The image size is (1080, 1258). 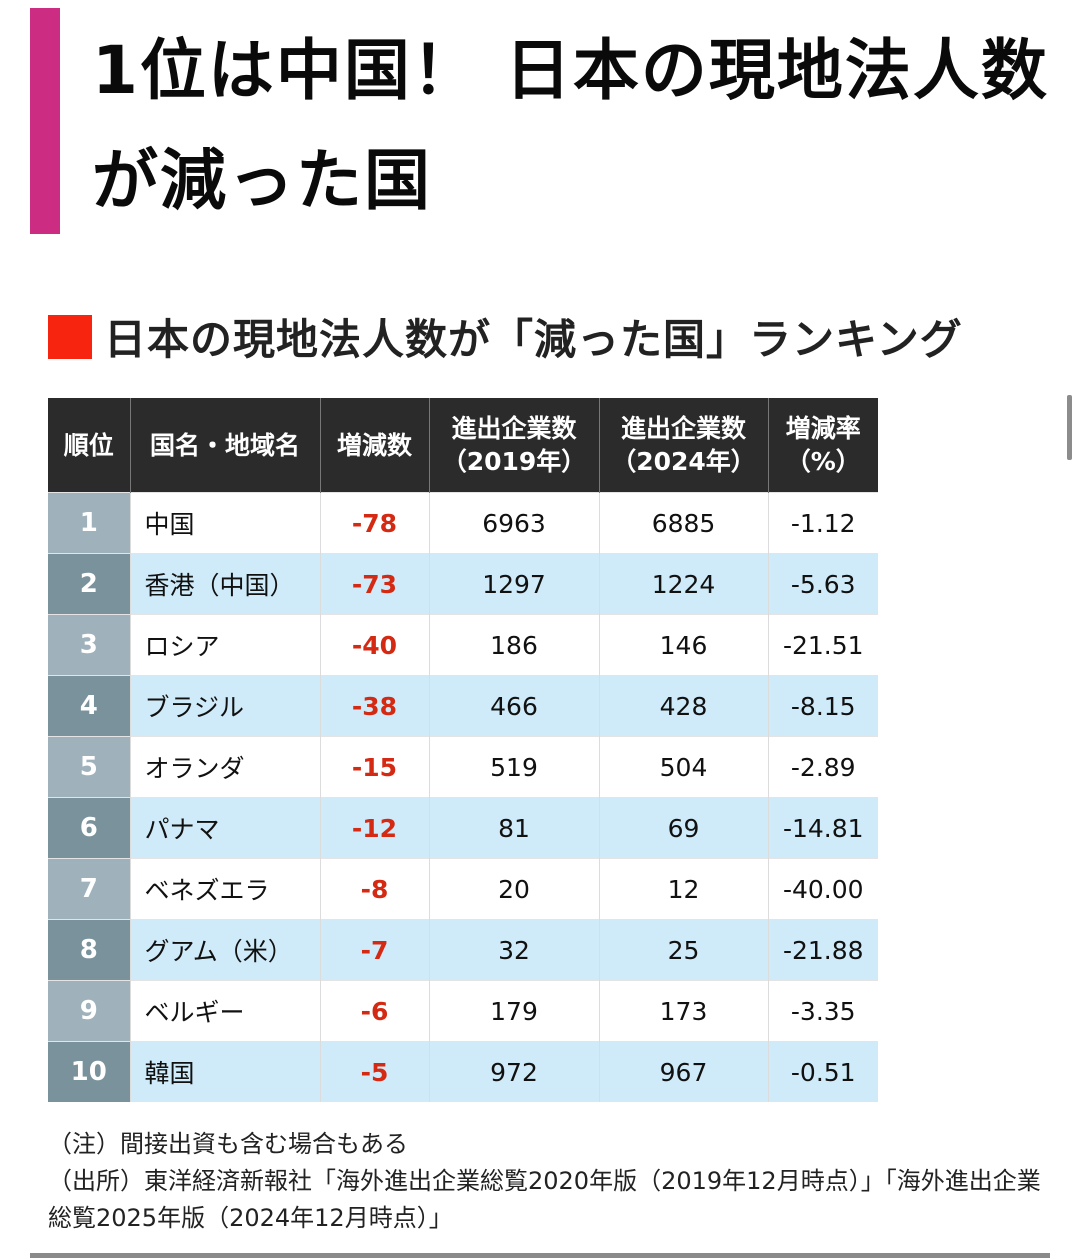 What do you see at coordinates (89, 889) in the screenshot?
I see `rank-cell: 7` at bounding box center [89, 889].